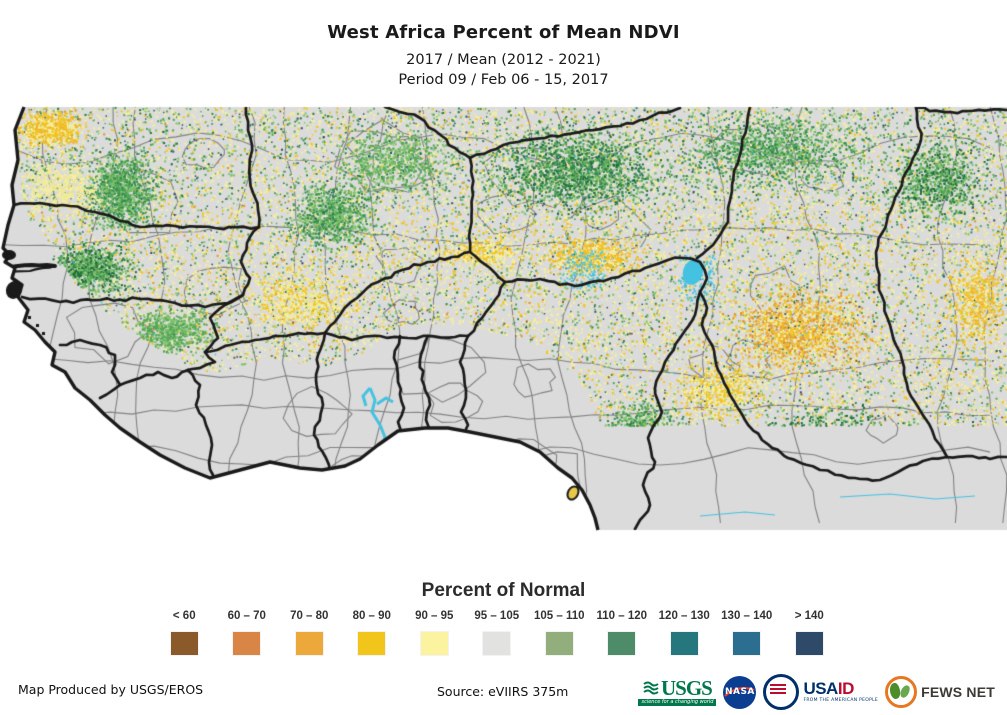 This screenshot has width=1007, height=715. I want to click on legend-title: Percent of Normal, so click(503, 590).